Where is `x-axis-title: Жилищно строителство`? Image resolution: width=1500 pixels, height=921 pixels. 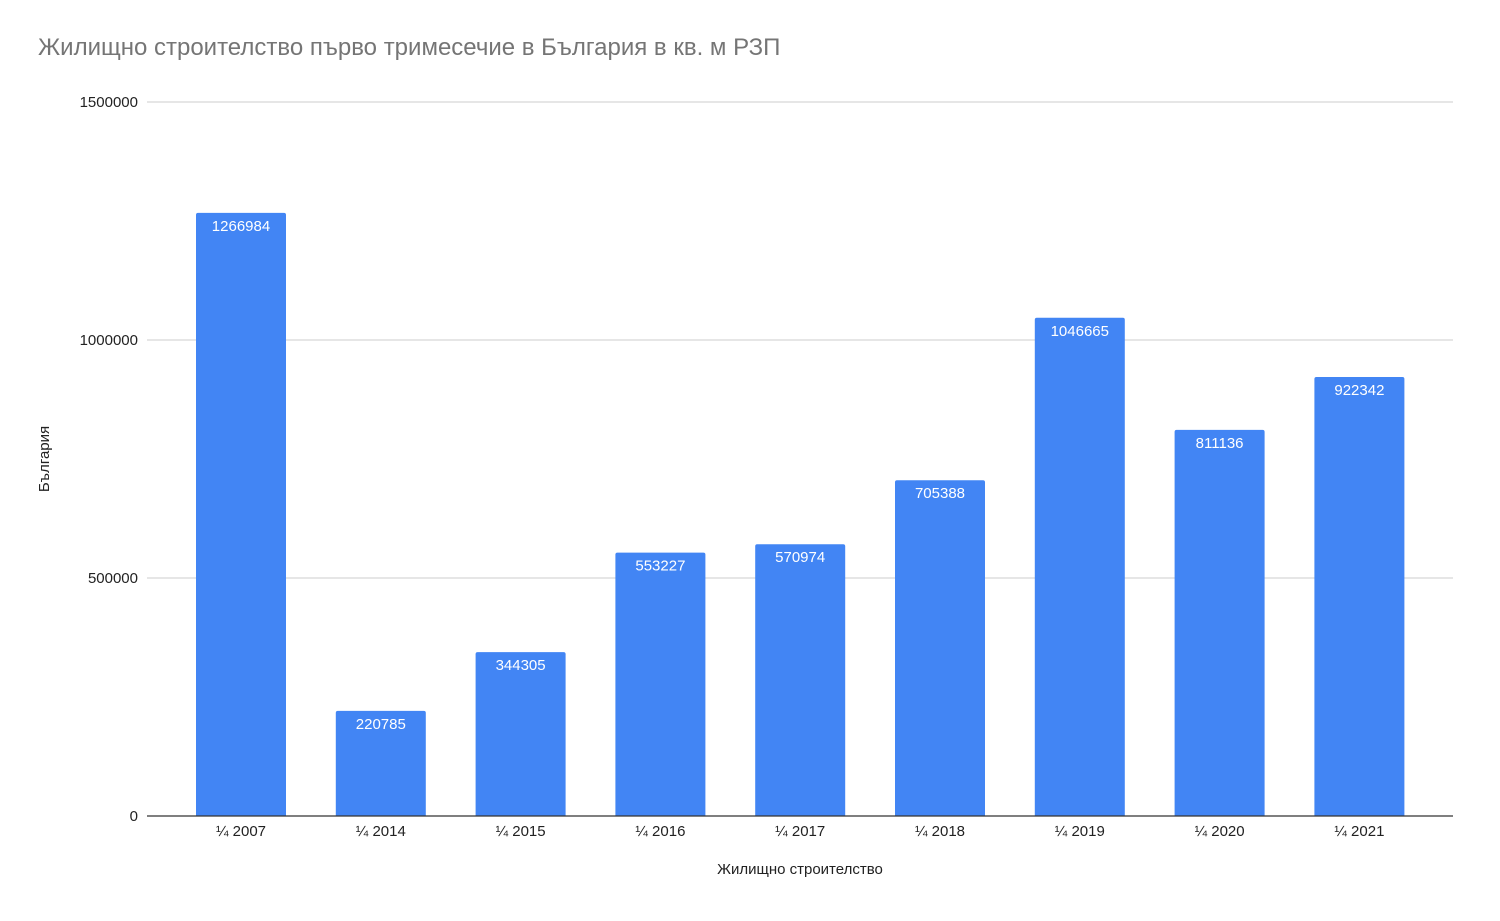 x-axis-title: Жилищно строителство is located at coordinates (800, 869).